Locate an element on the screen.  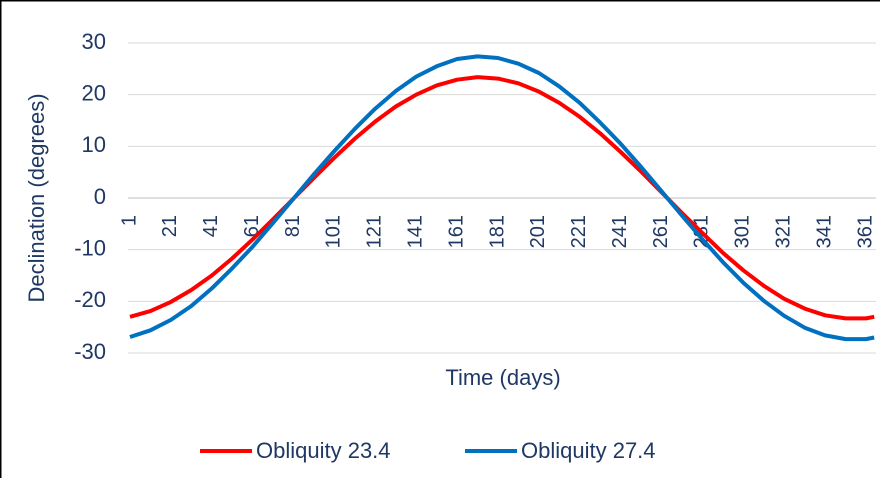
x-tick-label: 41 is located at coordinates (211, 226).